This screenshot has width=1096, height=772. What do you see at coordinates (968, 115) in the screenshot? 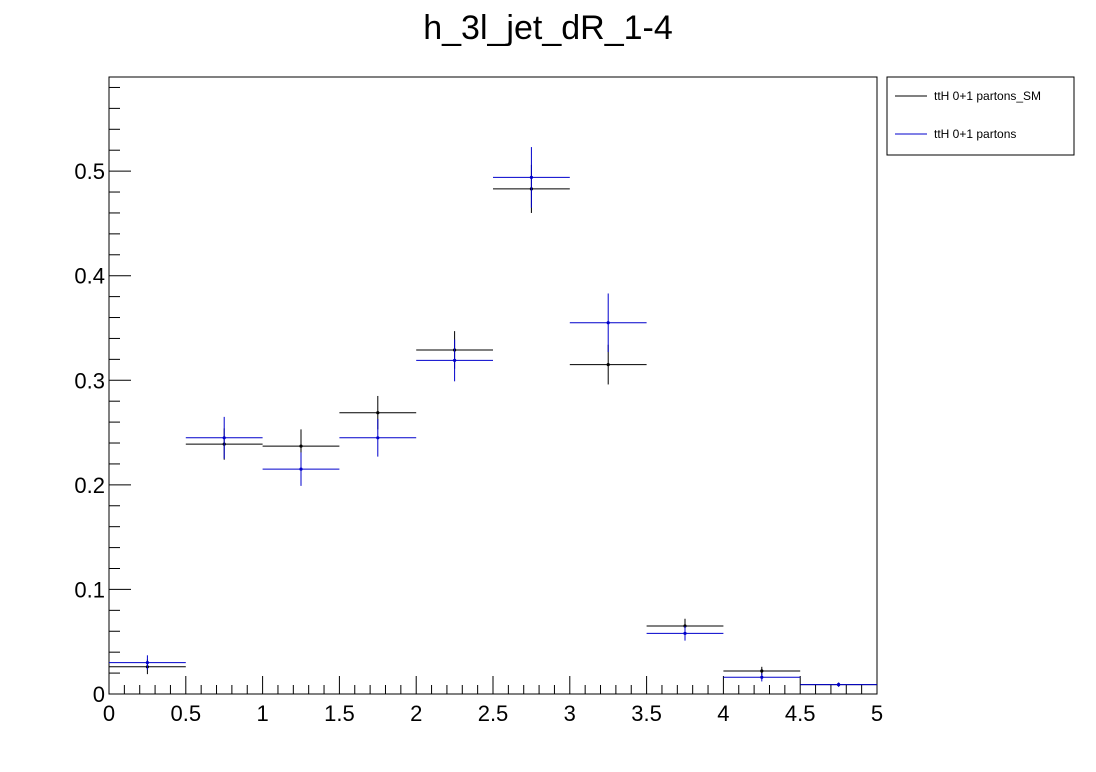
I see `legend-items: ttH 0+1 partons_SM ttH 0+1 partons` at bounding box center [968, 115].